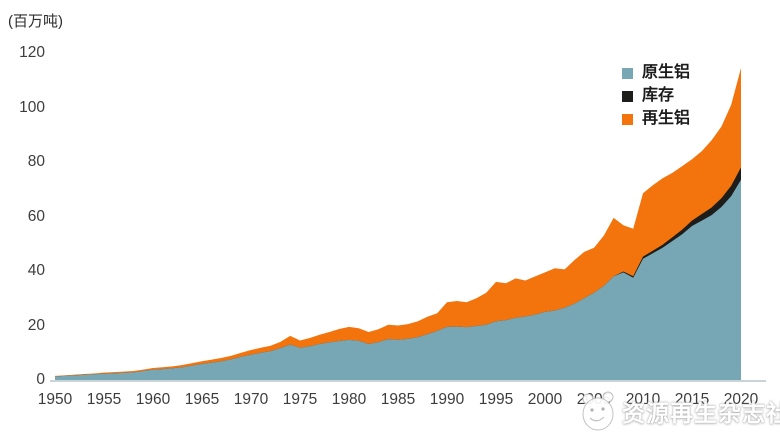 The image size is (780, 444). Describe the element at coordinates (545, 399) in the screenshot. I see `x-tick-2000: 2000` at that location.